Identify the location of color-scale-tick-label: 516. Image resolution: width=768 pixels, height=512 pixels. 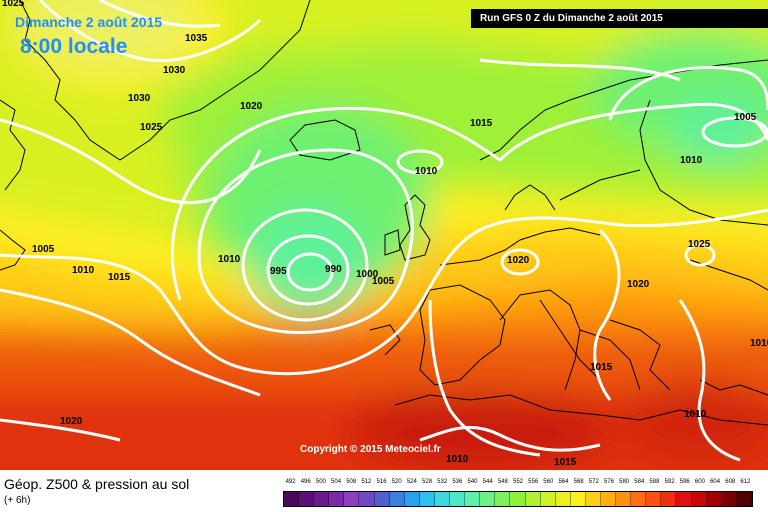
(381, 482).